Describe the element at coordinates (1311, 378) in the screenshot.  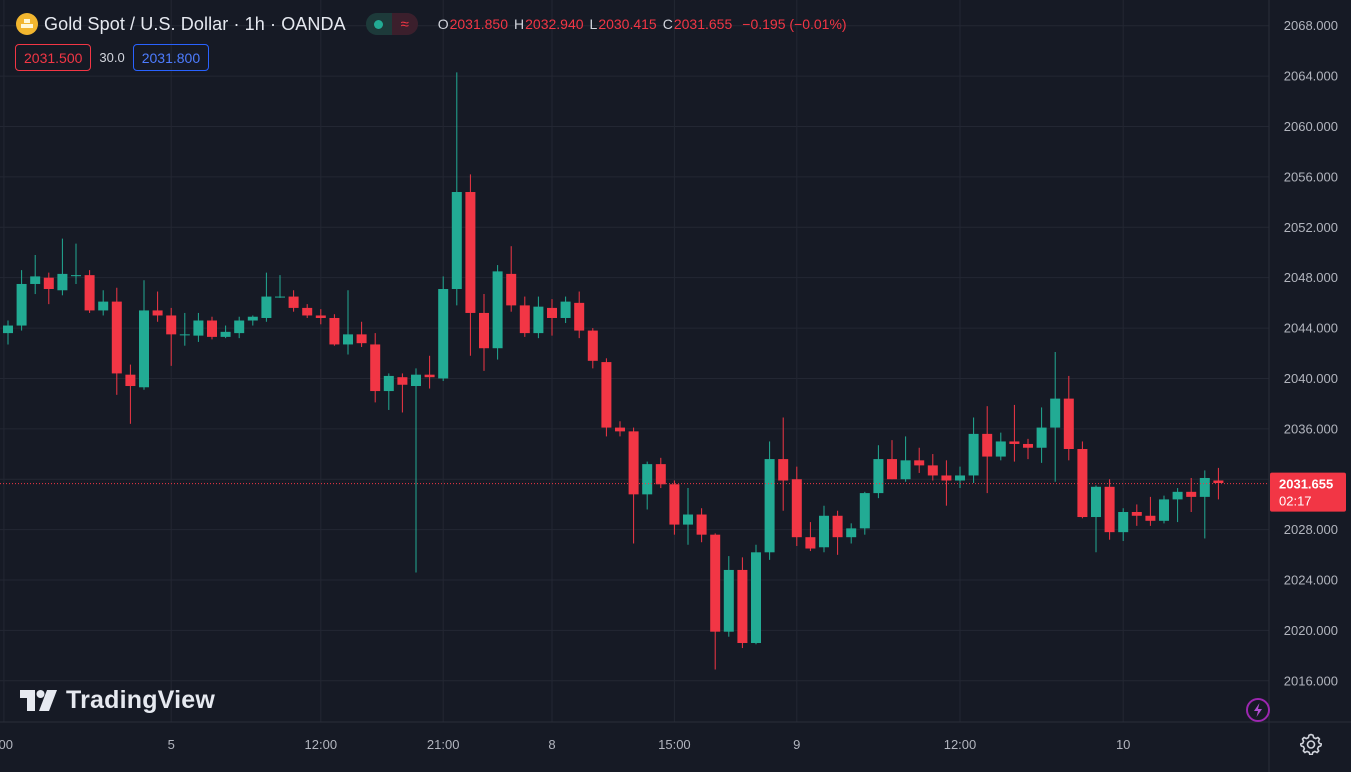
I see `y-tick-label: 2040.000` at that location.